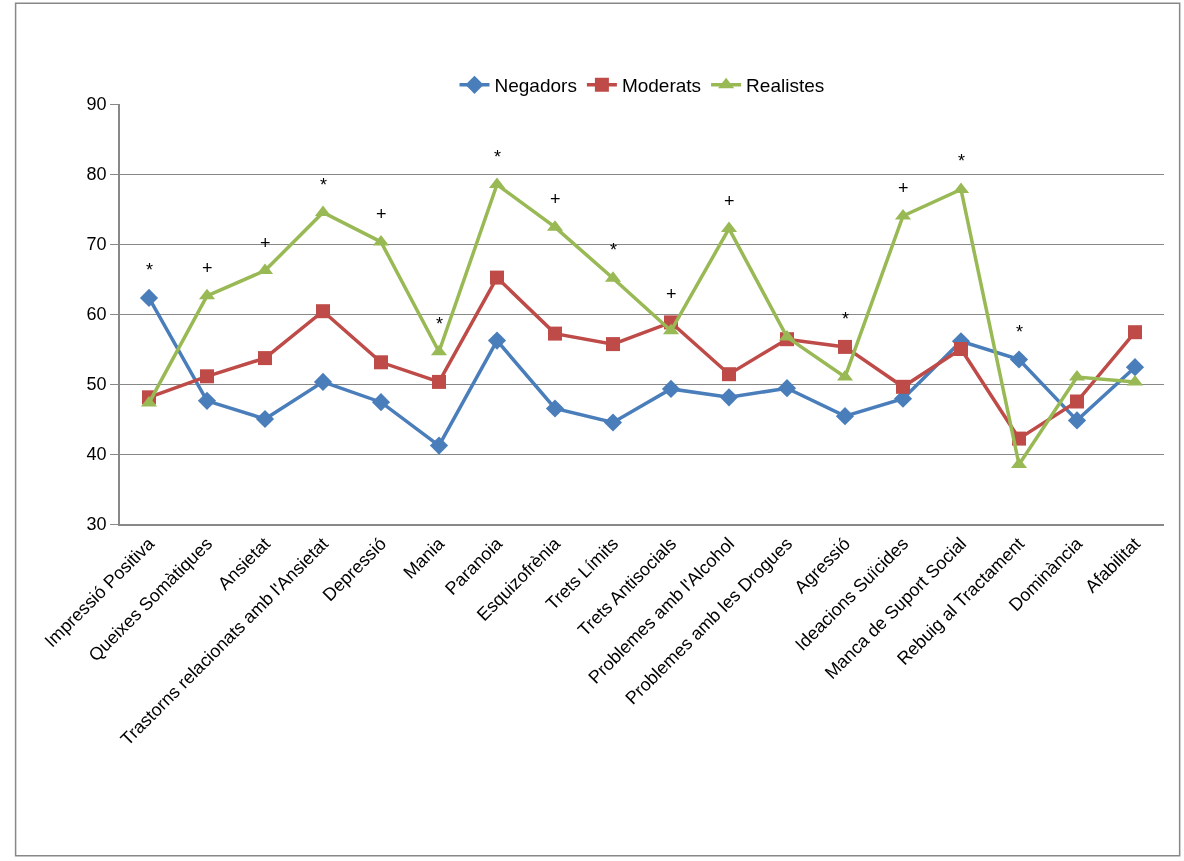 The height and width of the screenshot is (861, 1184). What do you see at coordinates (535, 86) in the screenshot?
I see `legend-label: Negadors` at bounding box center [535, 86].